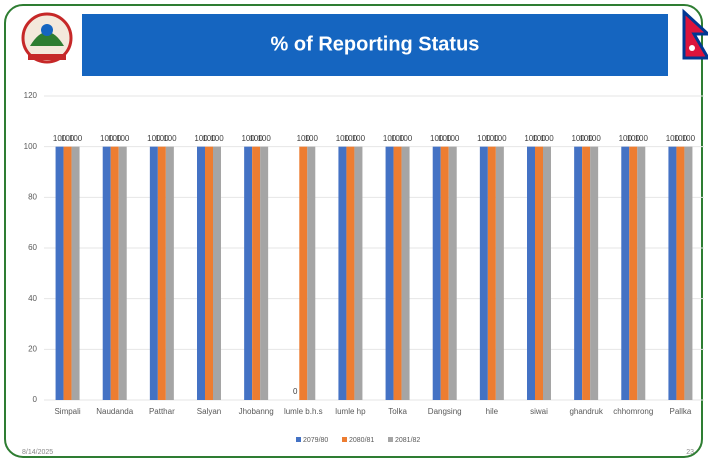 Image resolution: width=708 pixels, height=463 pixels. I want to click on legend-label: 2081/82, so click(407, 440).